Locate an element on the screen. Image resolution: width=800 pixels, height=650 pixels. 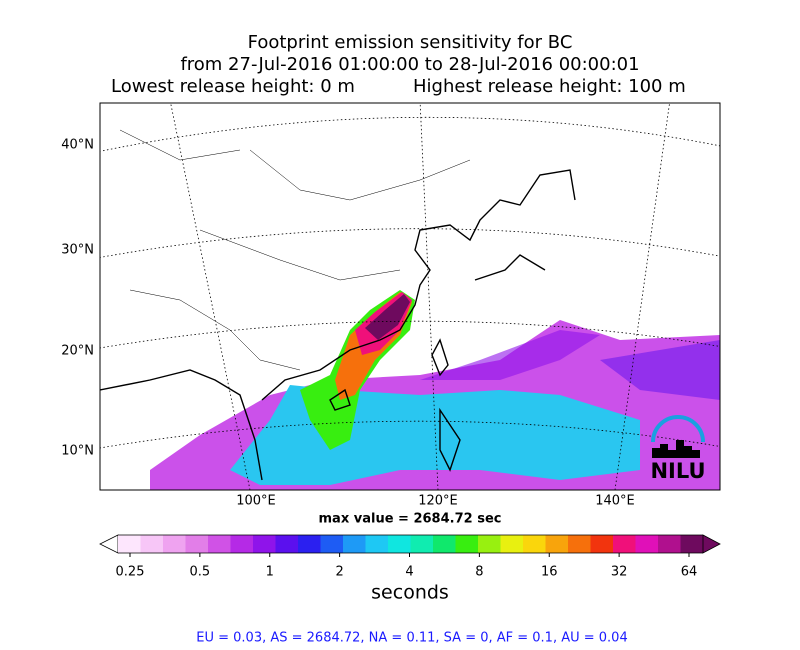
colorbar-label: seconds is located at coordinates (410, 593).